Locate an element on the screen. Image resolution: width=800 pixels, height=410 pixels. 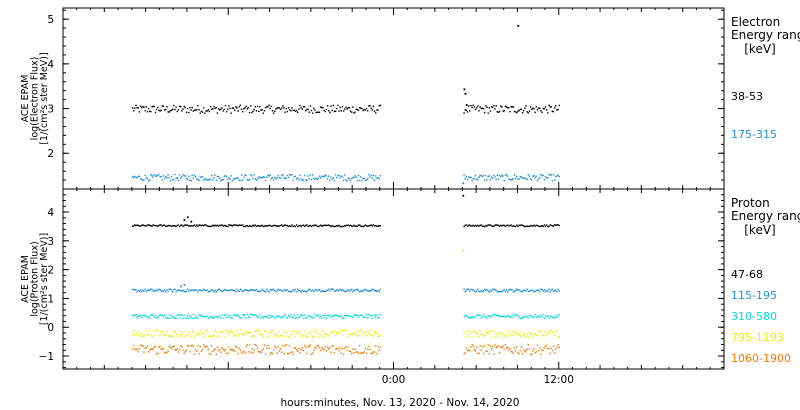
y-tick-label: 3 is located at coordinates (50, 110).